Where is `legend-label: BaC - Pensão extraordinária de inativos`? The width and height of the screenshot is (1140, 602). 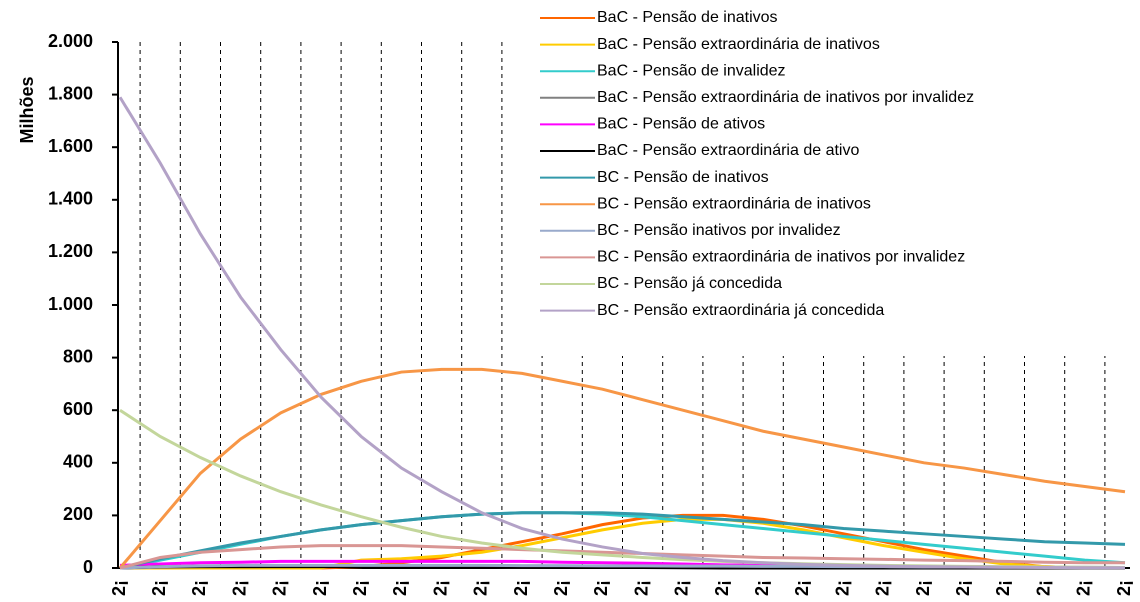
legend-label: BaC - Pensão extraordinária de inativos is located at coordinates (738, 44).